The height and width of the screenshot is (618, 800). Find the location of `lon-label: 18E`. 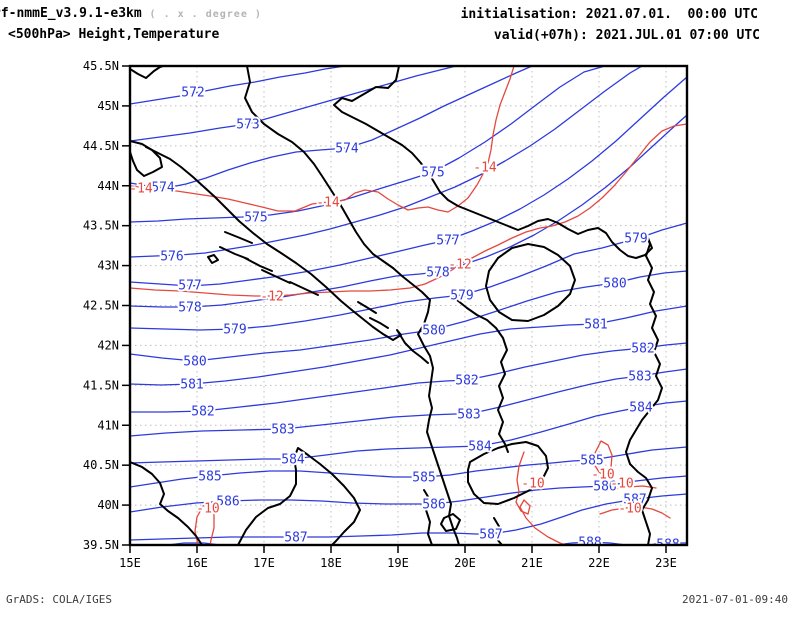

lon-label: 18E is located at coordinates (331, 563).